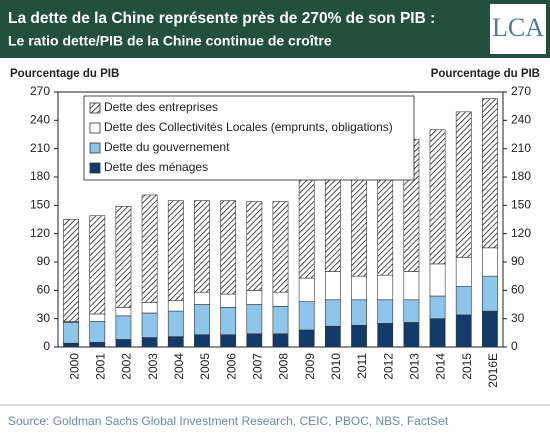 Image resolution: width=550 pixels, height=447 pixels. I want to click on x-tick-label: 2015, so click(467, 366).